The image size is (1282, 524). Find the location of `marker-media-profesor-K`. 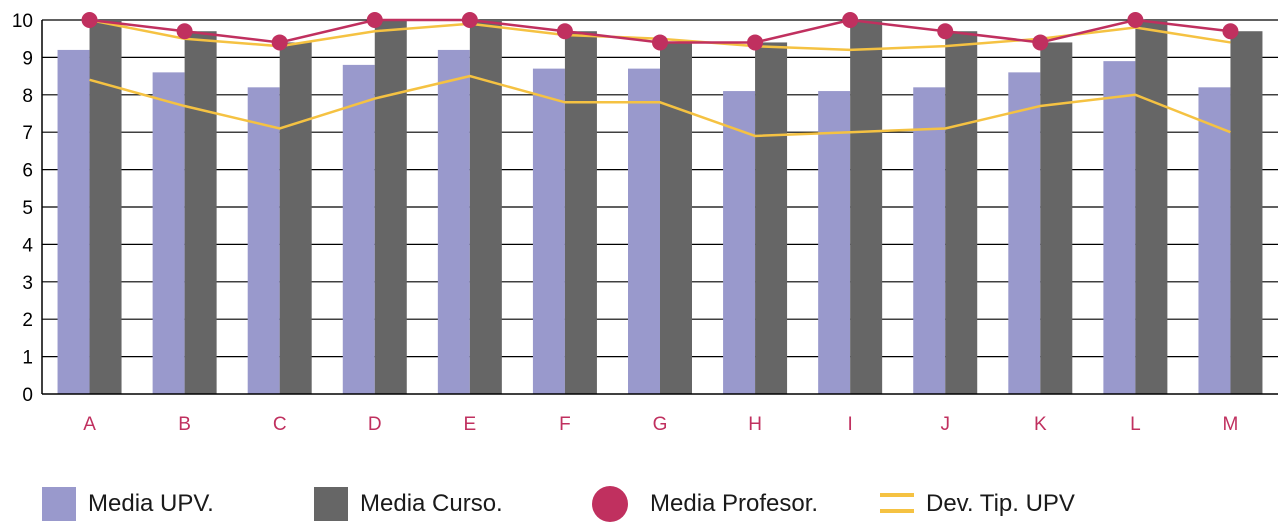

marker-media-profesor-K is located at coordinates (1040, 42).